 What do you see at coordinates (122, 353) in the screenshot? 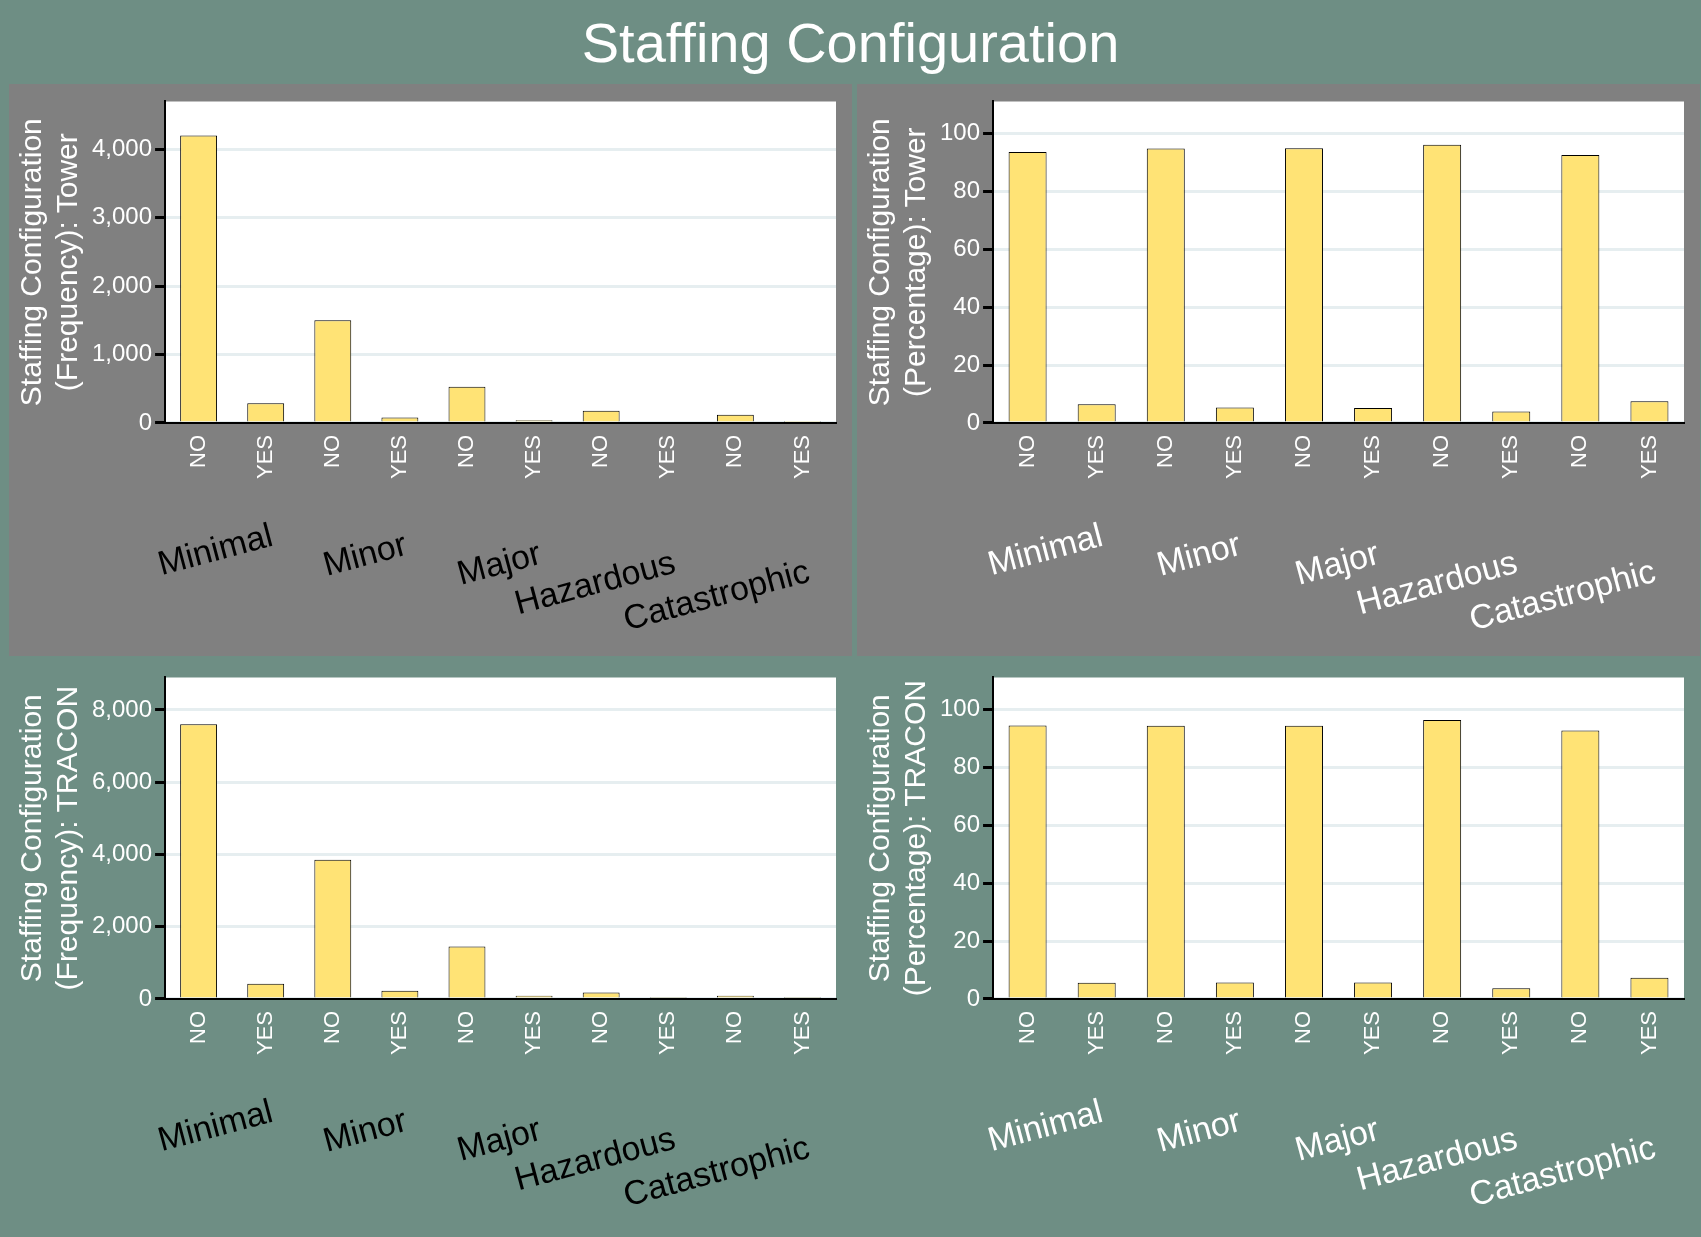
I see `y-tick-label: 1,000` at bounding box center [122, 353].